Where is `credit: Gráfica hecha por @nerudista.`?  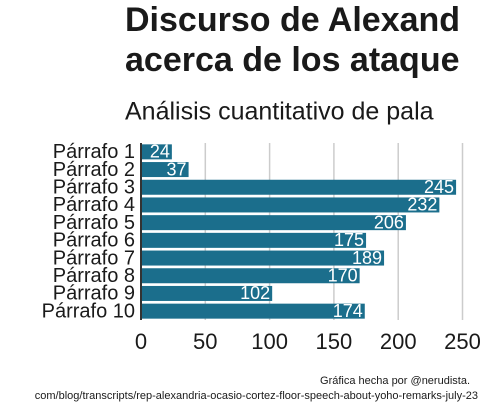 credit: Gráfica hecha por @nerudista. is located at coordinates (395, 381).